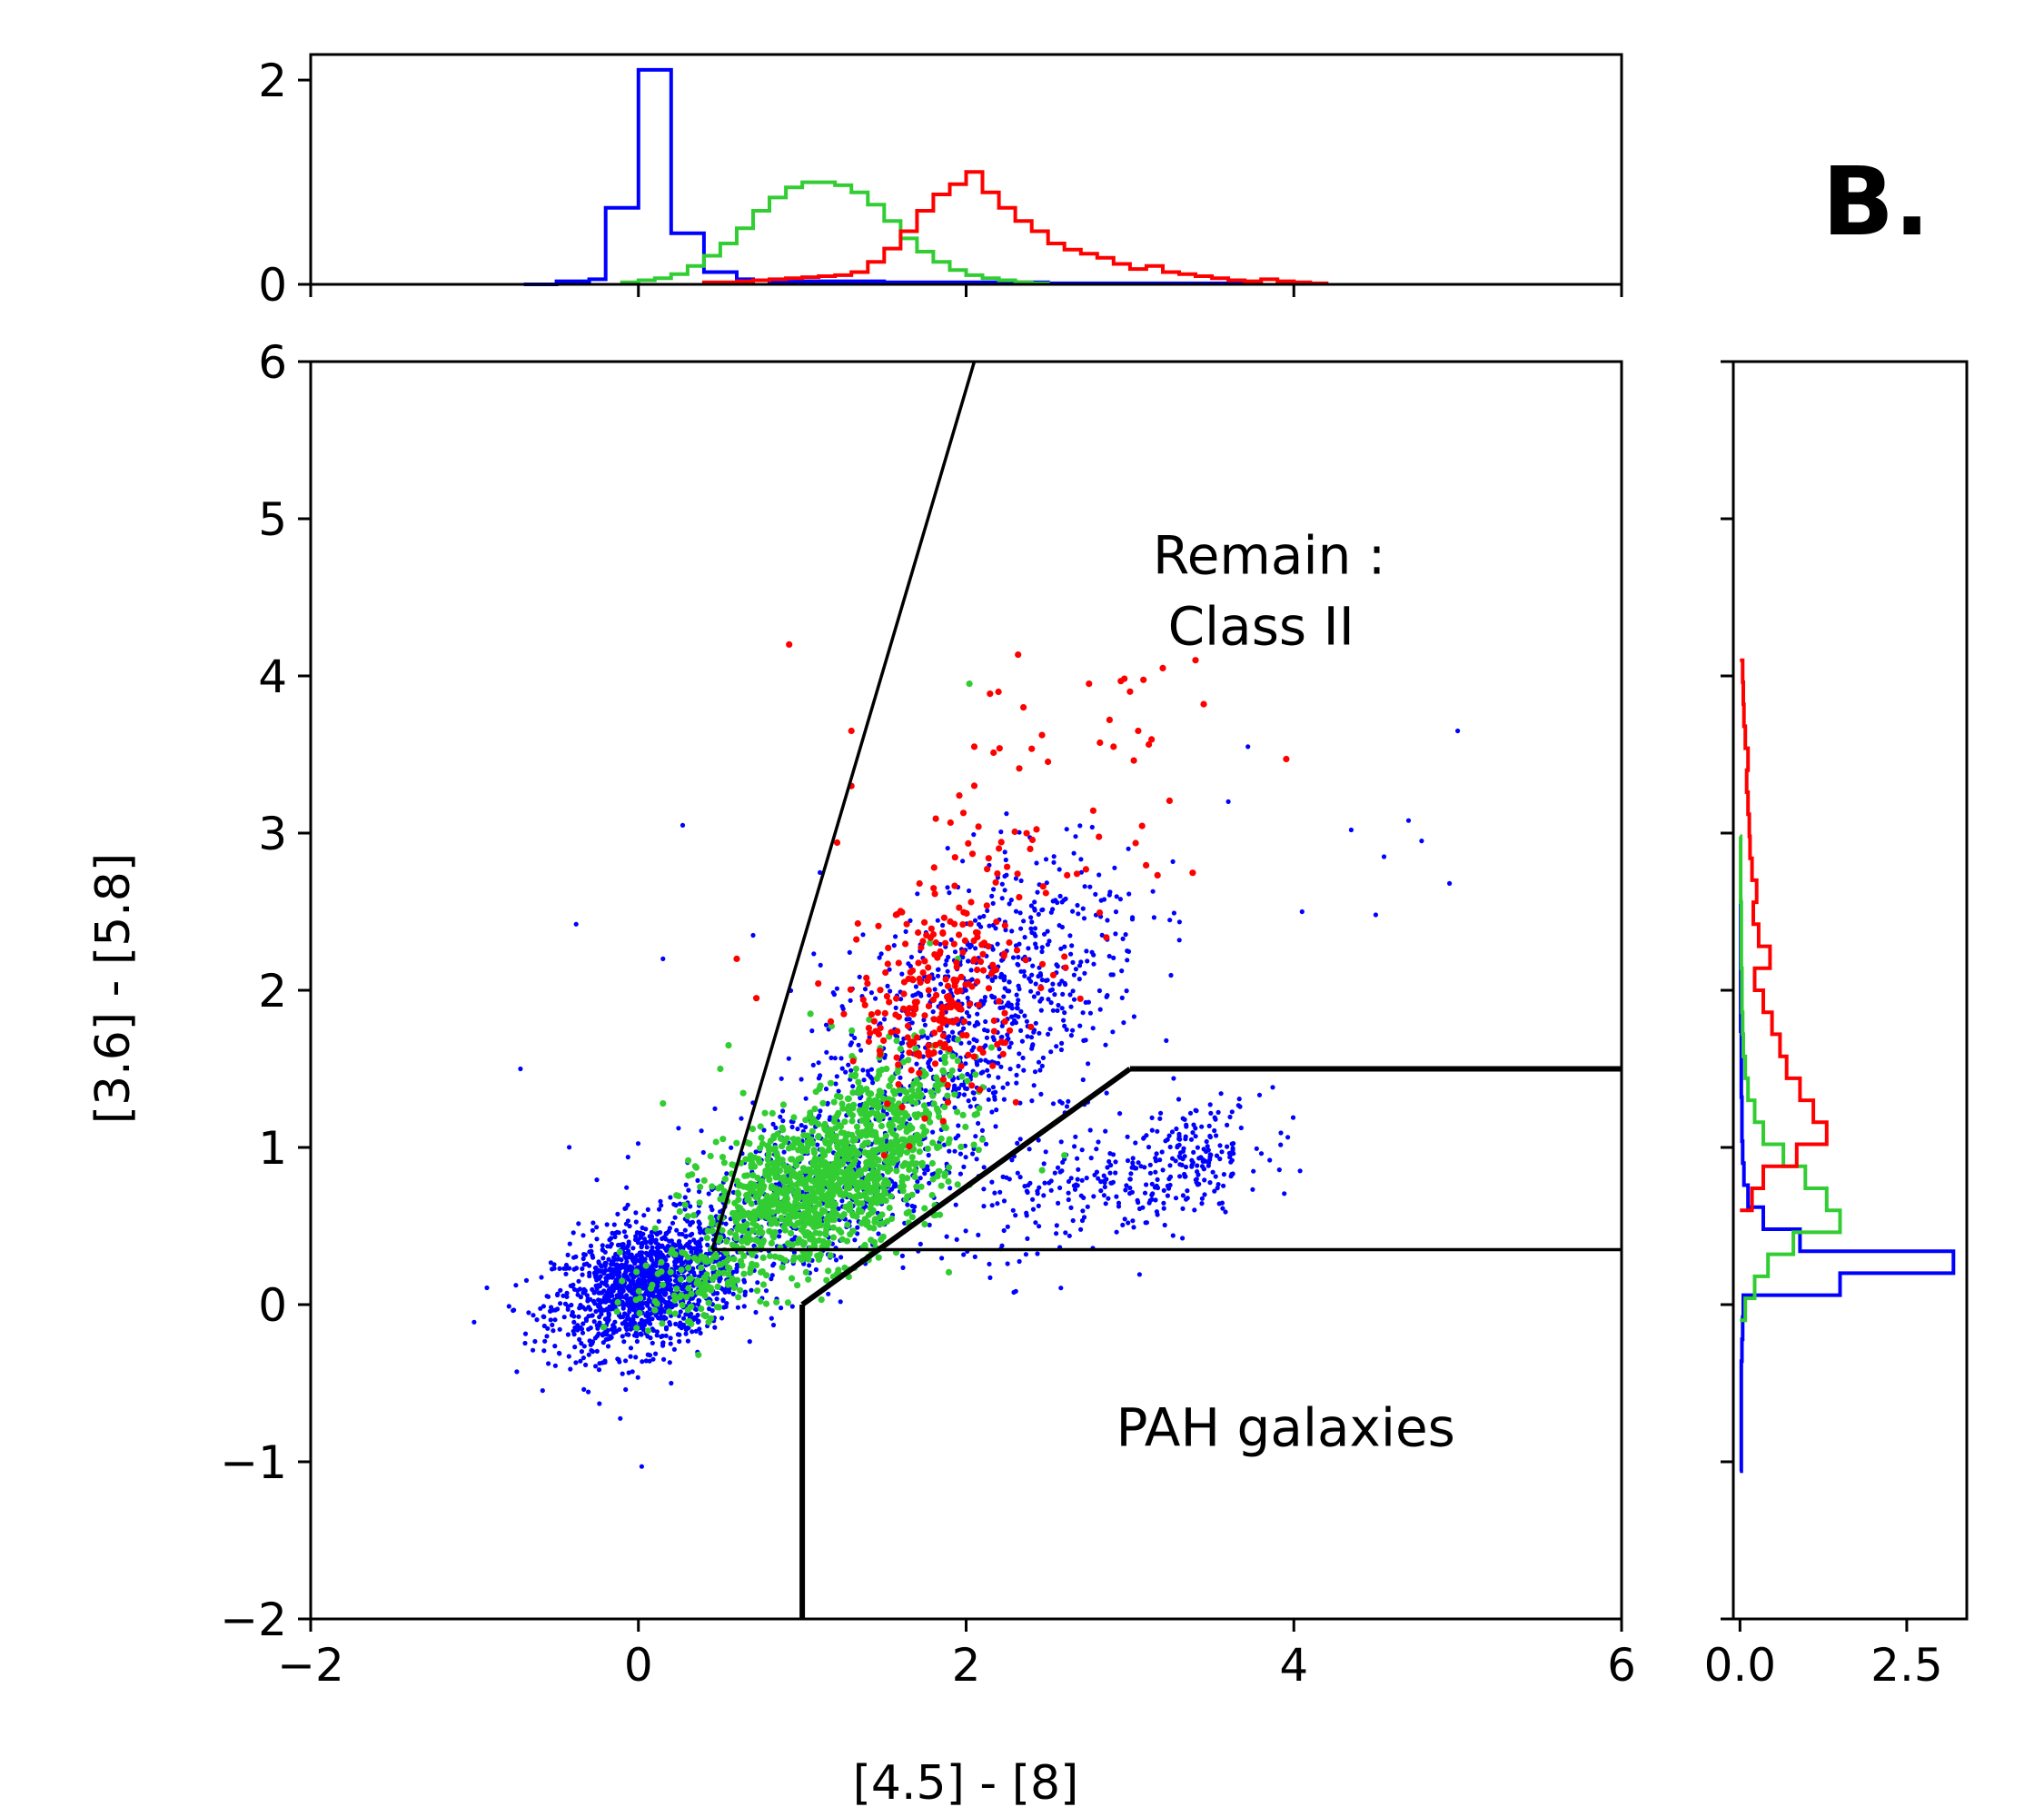  I want to click on top-hist-green, so click(835, 232).